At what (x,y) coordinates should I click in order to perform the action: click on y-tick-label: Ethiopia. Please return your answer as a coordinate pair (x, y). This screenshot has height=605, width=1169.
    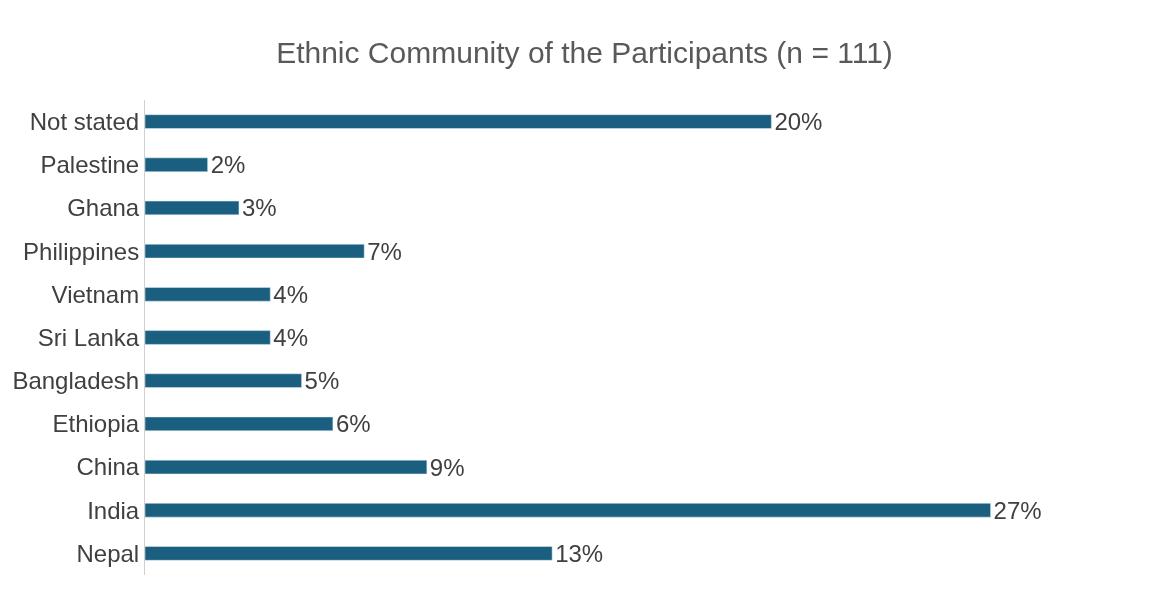
    Looking at the image, I should click on (96, 424).